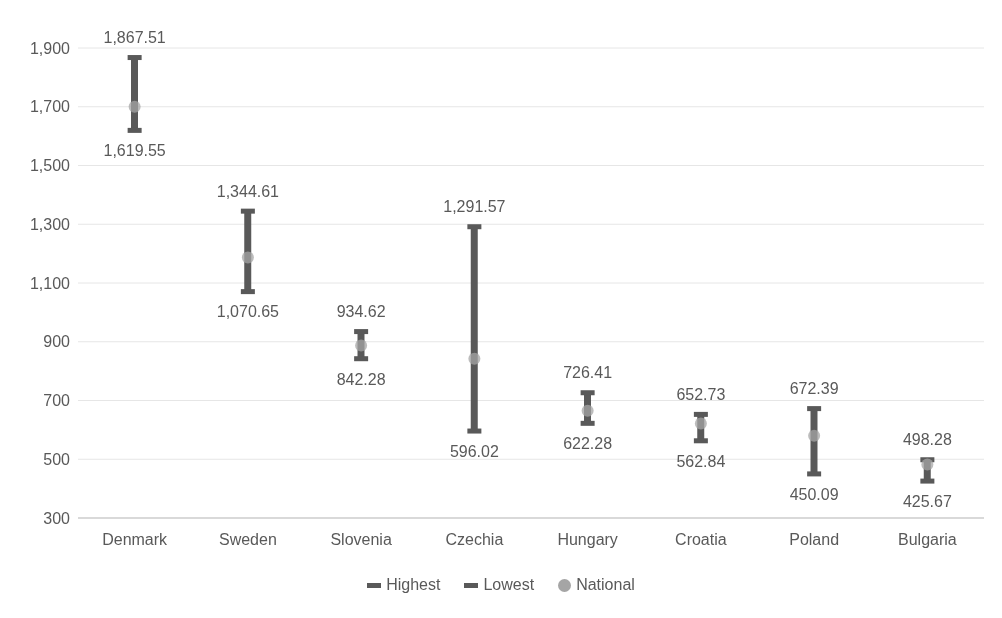  What do you see at coordinates (413, 585) in the screenshot?
I see `legend-label: Highest` at bounding box center [413, 585].